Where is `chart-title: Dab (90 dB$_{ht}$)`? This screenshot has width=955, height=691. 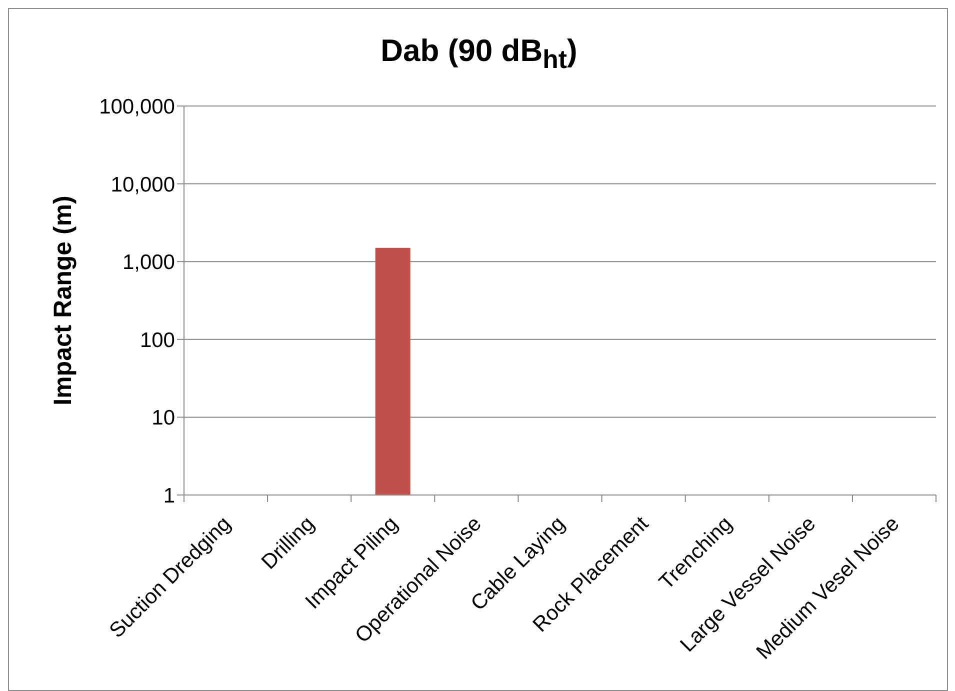 chart-title: Dab (90 dB$_{ht}$) is located at coordinates (479, 54).